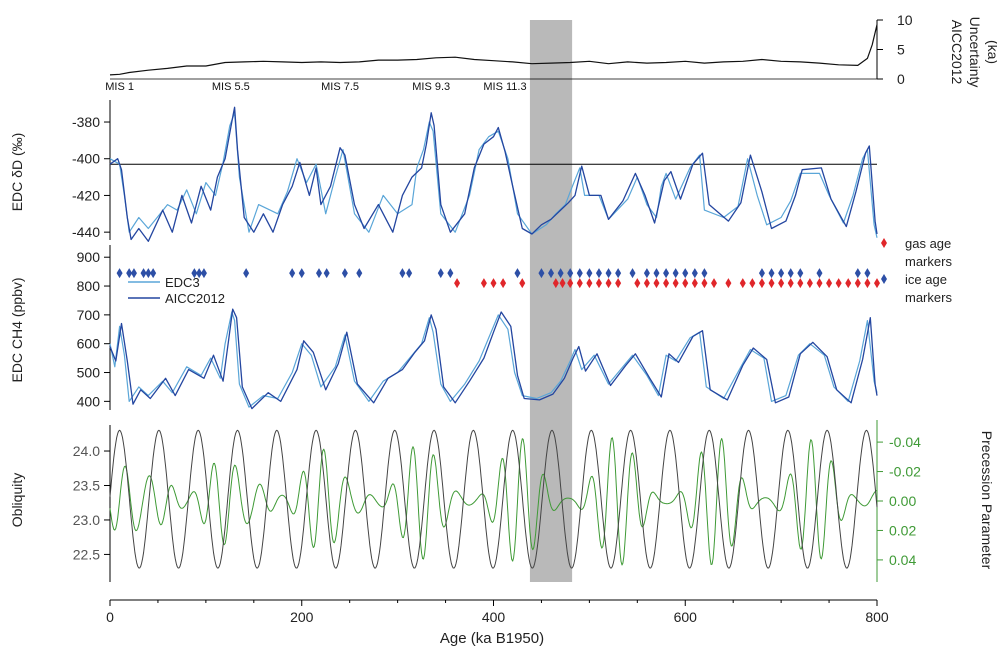 The width and height of the screenshot is (997, 655). What do you see at coordinates (494, 617) in the screenshot?
I see `x-axis-tick-label: 400` at bounding box center [494, 617].